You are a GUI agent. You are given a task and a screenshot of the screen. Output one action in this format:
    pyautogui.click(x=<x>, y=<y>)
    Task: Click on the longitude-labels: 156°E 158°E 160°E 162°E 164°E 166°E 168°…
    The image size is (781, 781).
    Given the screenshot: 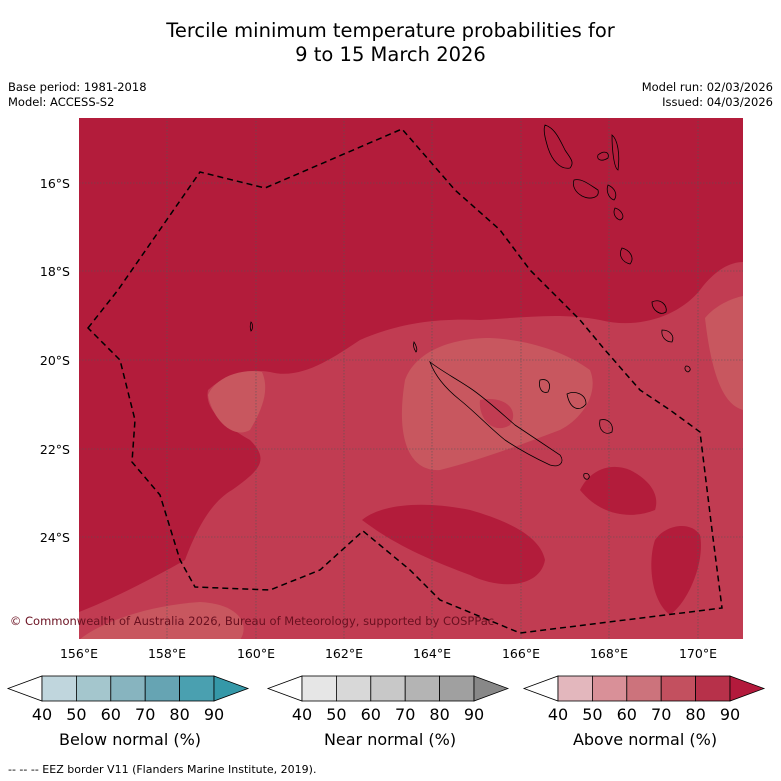 What is the action you would take?
    pyautogui.click(x=388, y=653)
    